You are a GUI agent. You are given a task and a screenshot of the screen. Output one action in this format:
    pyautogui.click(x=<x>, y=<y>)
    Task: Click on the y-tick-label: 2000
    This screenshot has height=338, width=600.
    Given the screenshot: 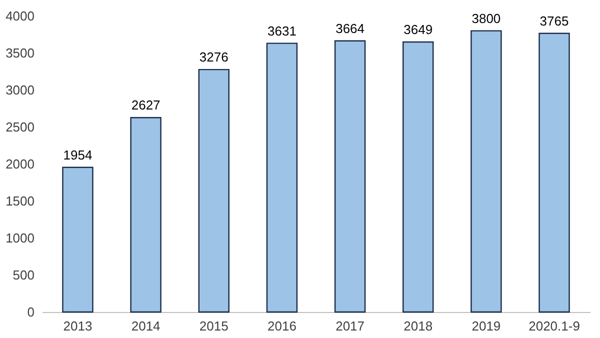 What is the action you would take?
    pyautogui.click(x=20, y=164)
    